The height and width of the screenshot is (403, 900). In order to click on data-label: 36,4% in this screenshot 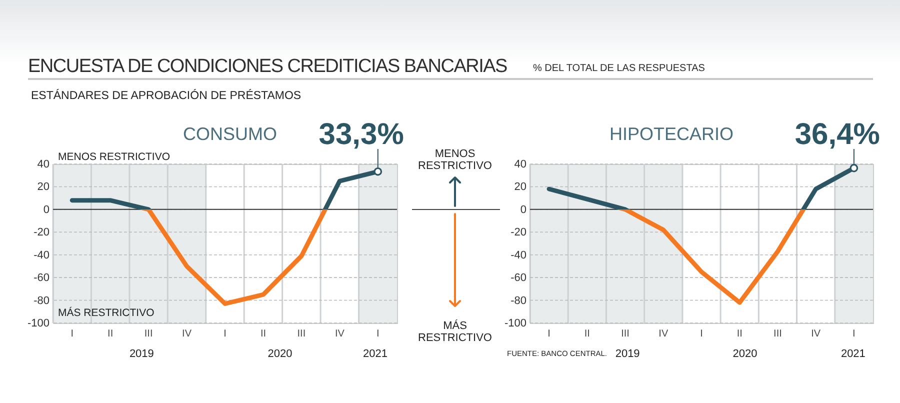, I will do `click(837, 134)`.